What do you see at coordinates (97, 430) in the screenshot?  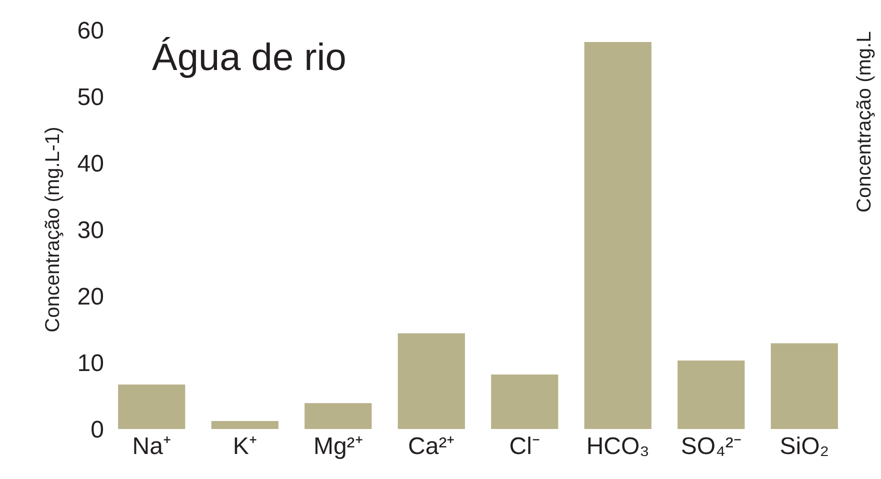 I see `y-tick-label: 0` at bounding box center [97, 430].